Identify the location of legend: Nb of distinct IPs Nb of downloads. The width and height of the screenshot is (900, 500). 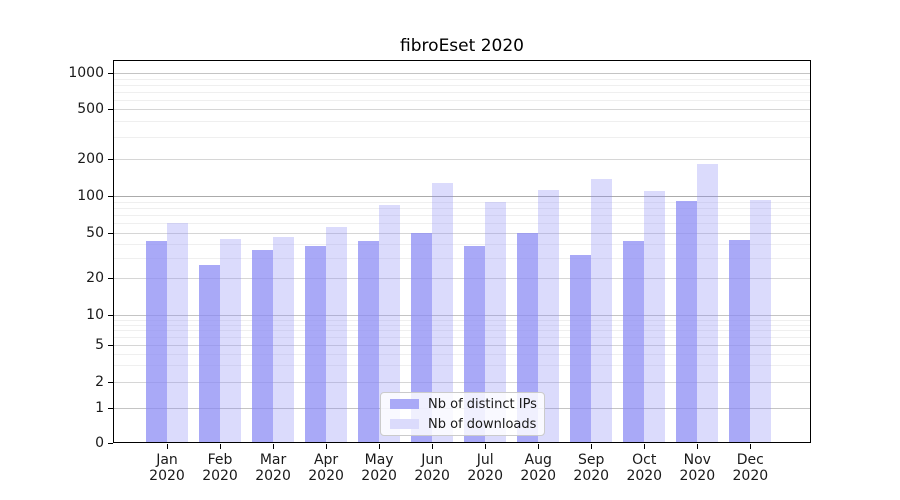
(462, 414).